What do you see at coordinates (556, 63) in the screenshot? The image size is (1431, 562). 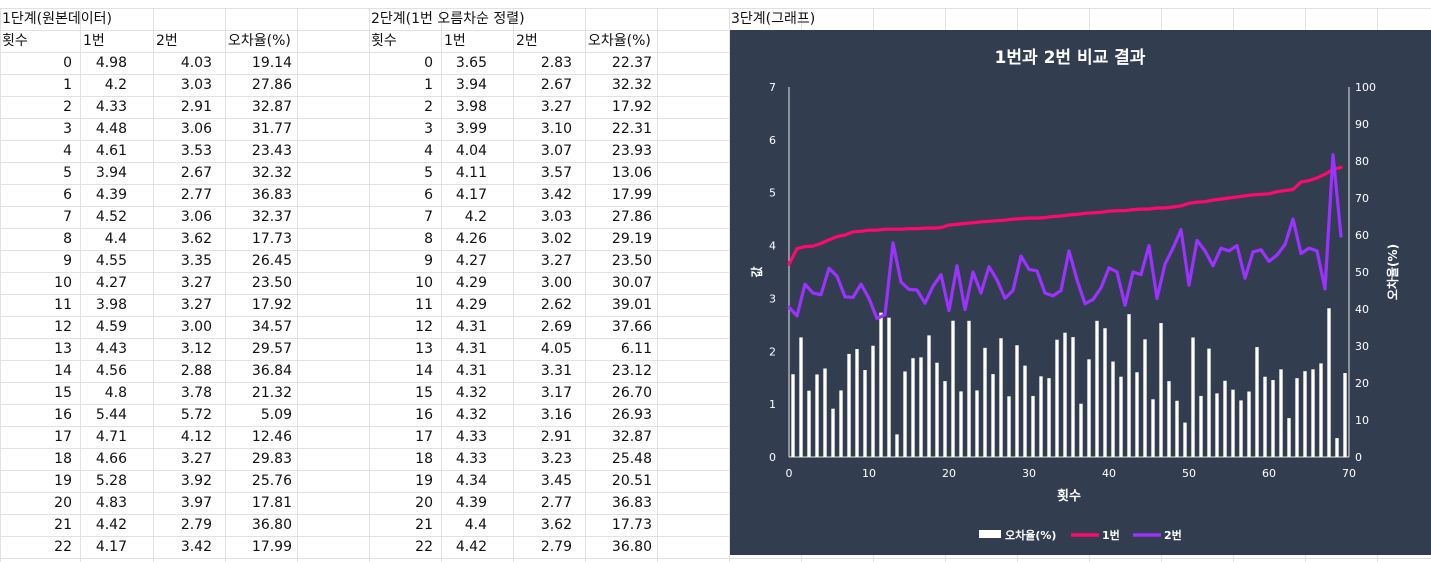 I see `stage2-data-cell: 2.83` at bounding box center [556, 63].